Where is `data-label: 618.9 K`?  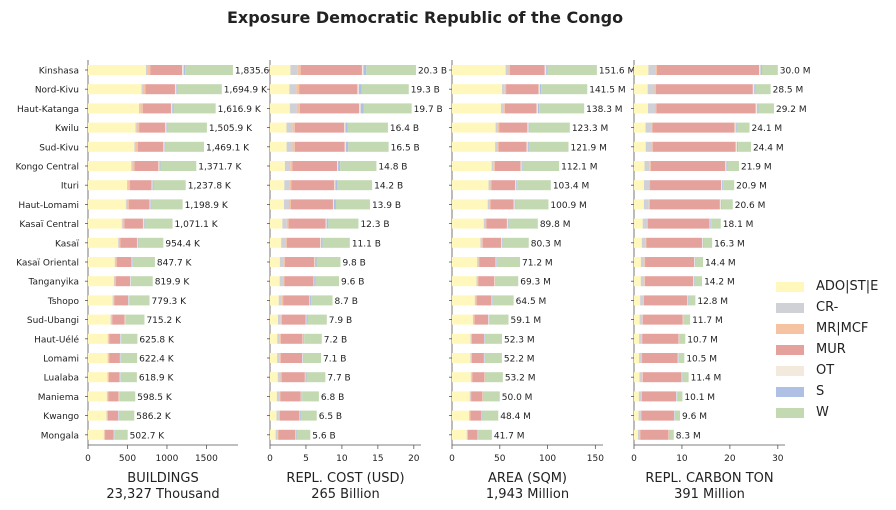 data-label: 618.9 K is located at coordinates (157, 379).